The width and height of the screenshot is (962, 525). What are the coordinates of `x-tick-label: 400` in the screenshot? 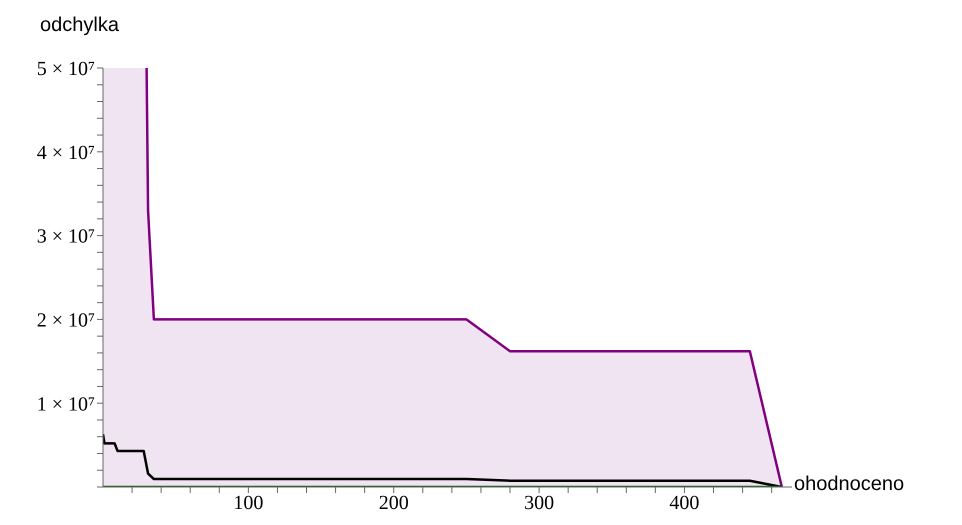 It's located at (684, 503).